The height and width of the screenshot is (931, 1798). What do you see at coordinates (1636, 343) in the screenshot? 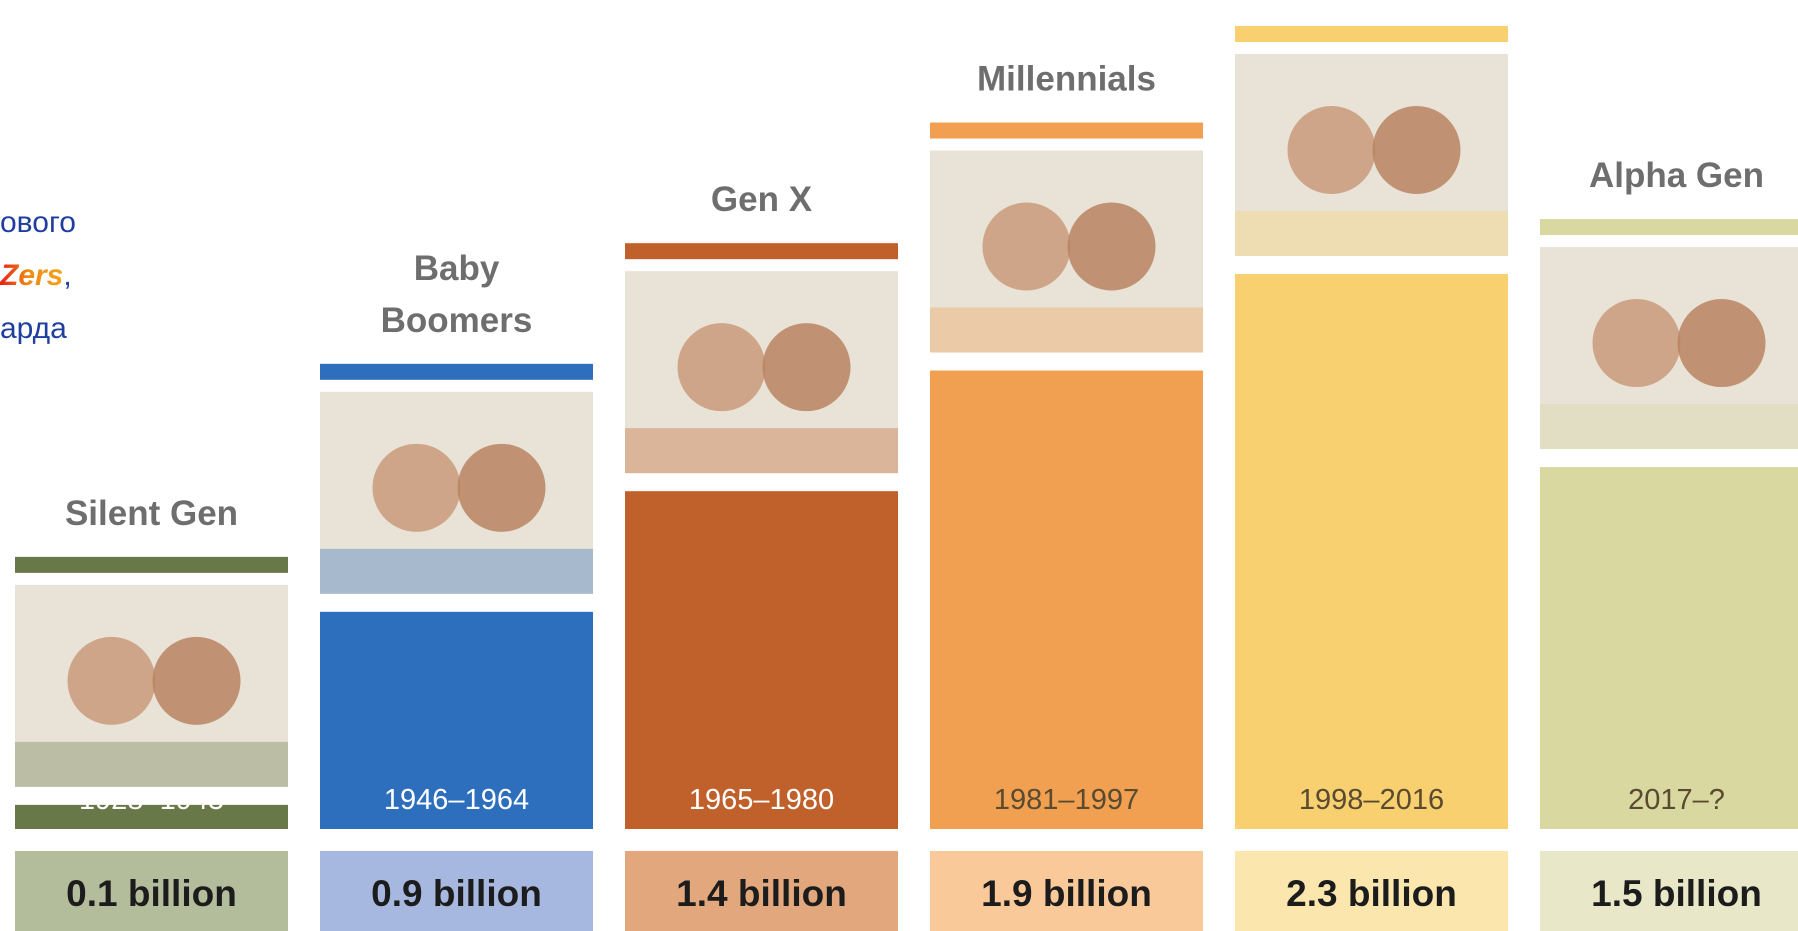
I see `photo-face-alpha-gen` at bounding box center [1636, 343].